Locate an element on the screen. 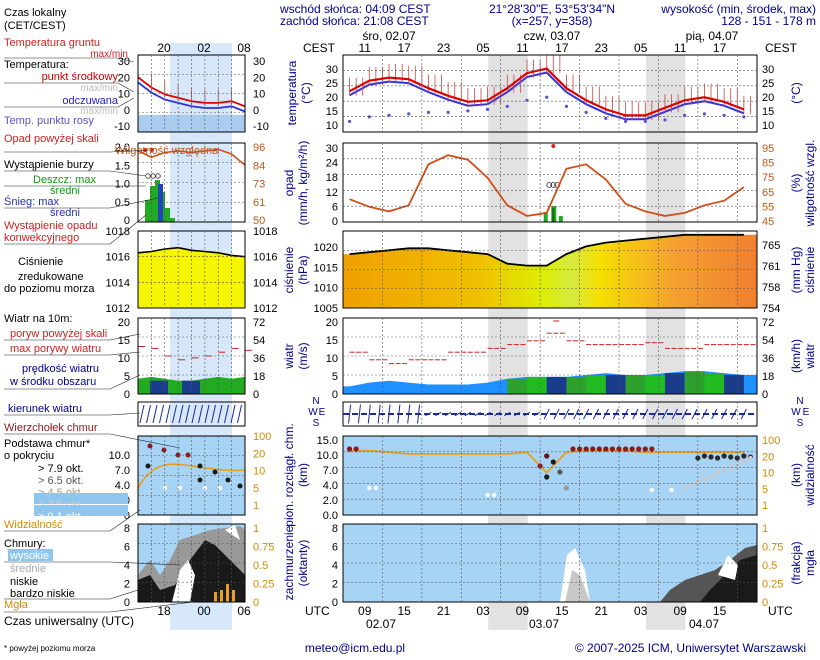 This screenshot has width=820, height=660. tick-right: 0.75 is located at coordinates (263, 548).